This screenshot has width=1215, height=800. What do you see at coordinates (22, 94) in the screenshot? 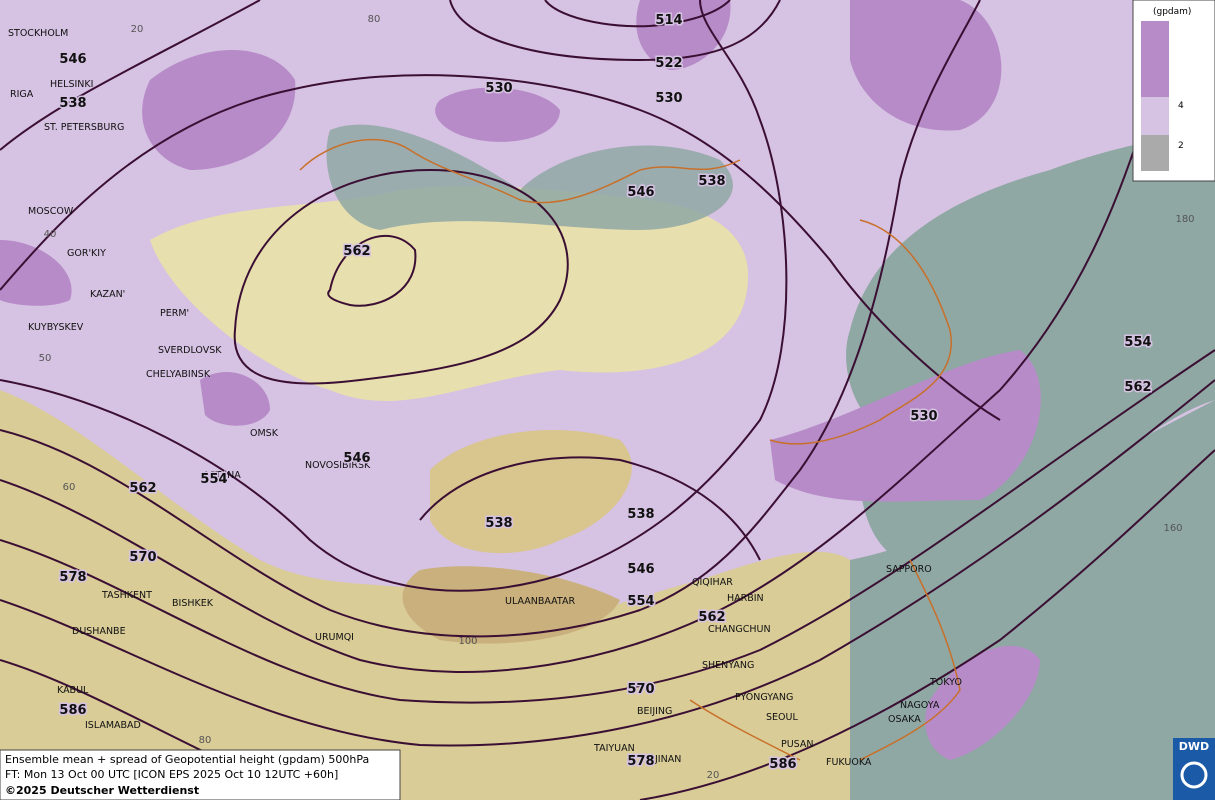
I see `city-label: RIGA` at bounding box center [22, 94].